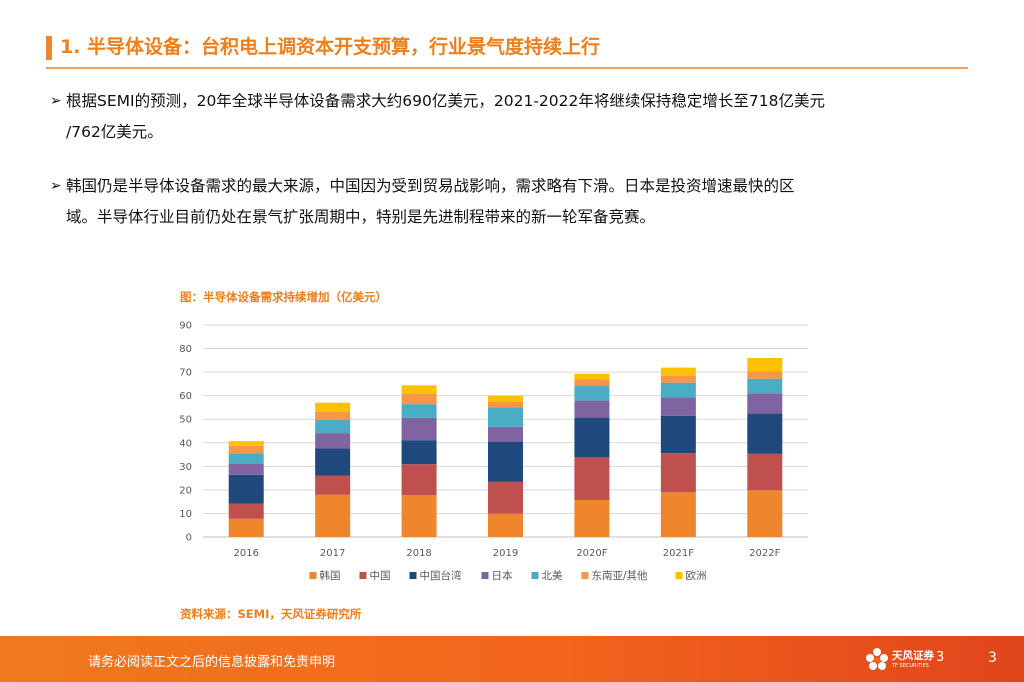  Describe the element at coordinates (696, 576) in the screenshot. I see `legend-label: 欧洲` at that location.